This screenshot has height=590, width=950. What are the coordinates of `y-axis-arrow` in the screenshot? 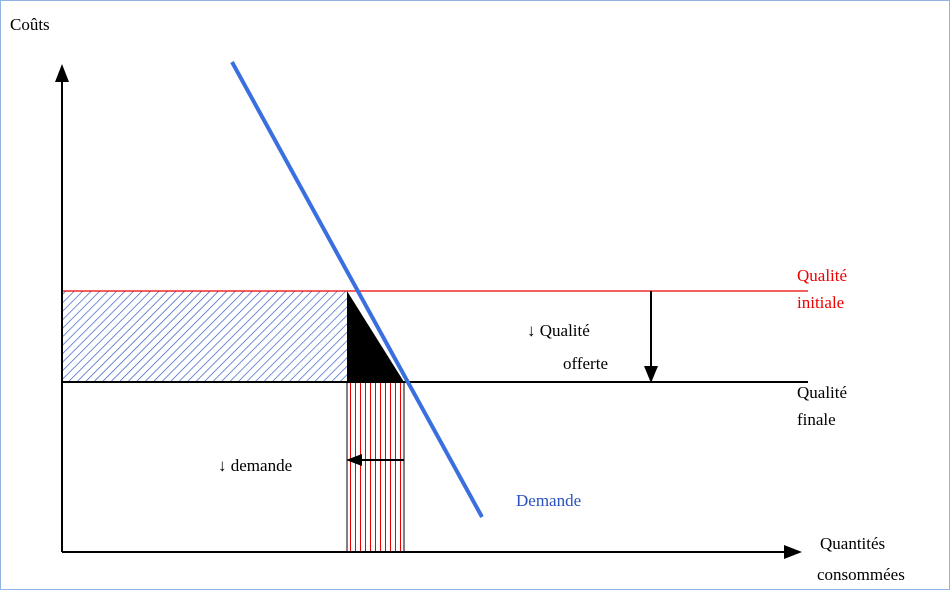 It's located at (62, 73).